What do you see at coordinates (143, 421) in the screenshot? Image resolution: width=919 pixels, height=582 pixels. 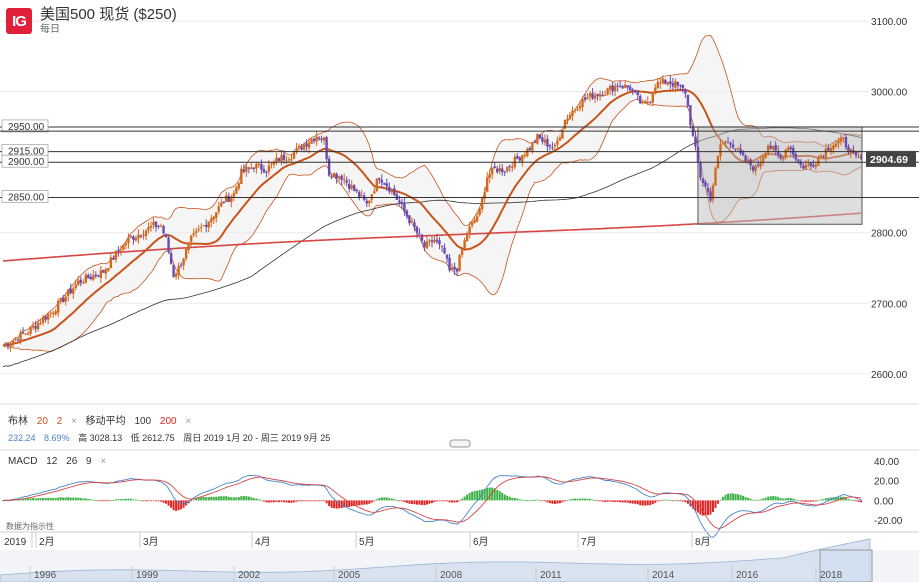 I see `ma-period-1: 100` at bounding box center [143, 421].